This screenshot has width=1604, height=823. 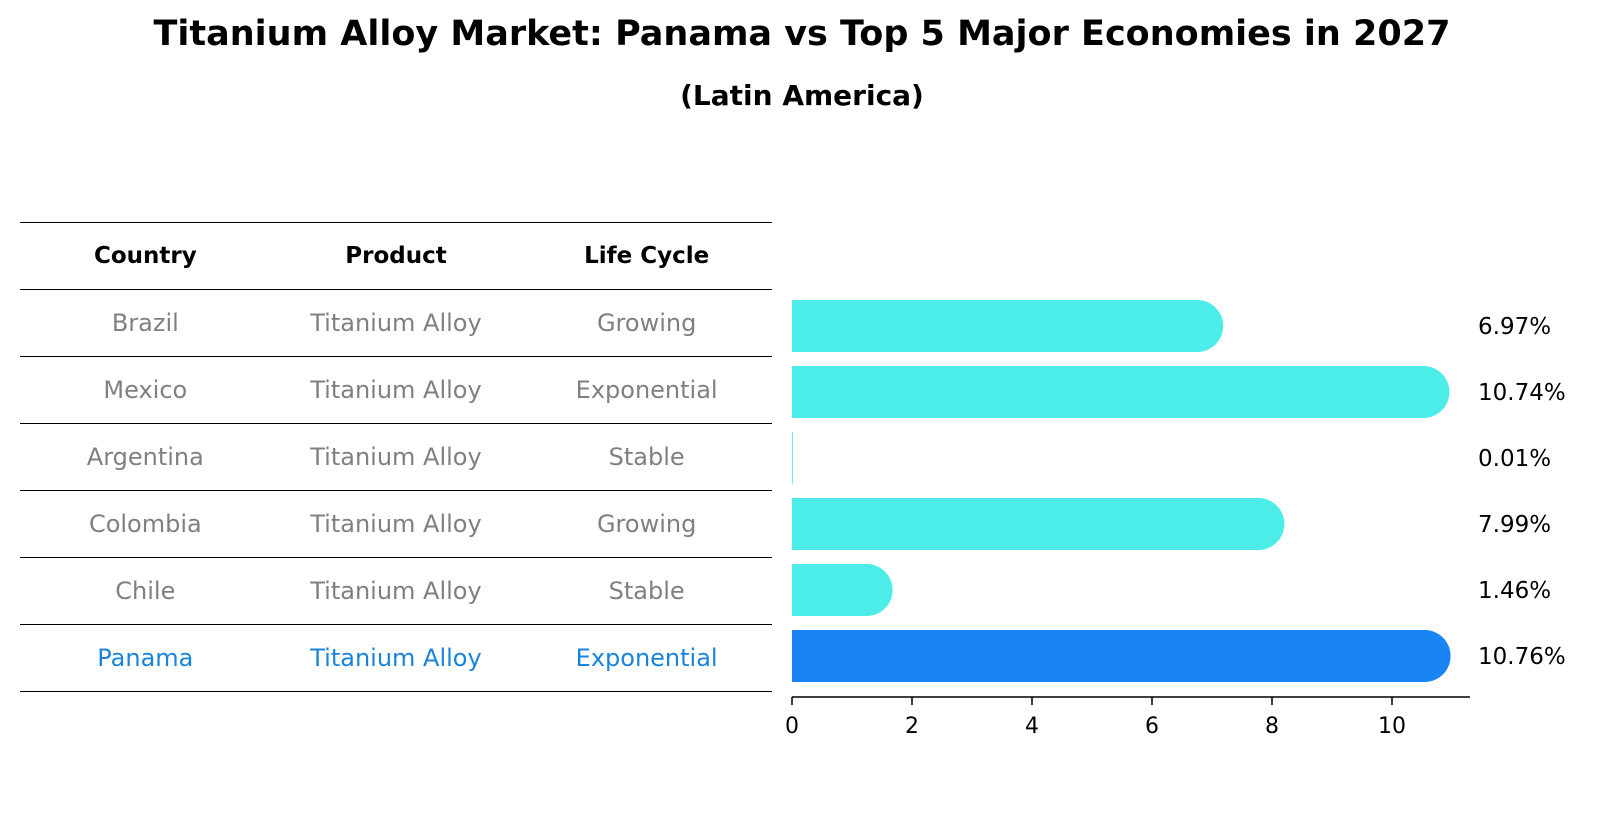 What do you see at coordinates (1272, 726) in the screenshot?
I see `x-tick-label: 8` at bounding box center [1272, 726].